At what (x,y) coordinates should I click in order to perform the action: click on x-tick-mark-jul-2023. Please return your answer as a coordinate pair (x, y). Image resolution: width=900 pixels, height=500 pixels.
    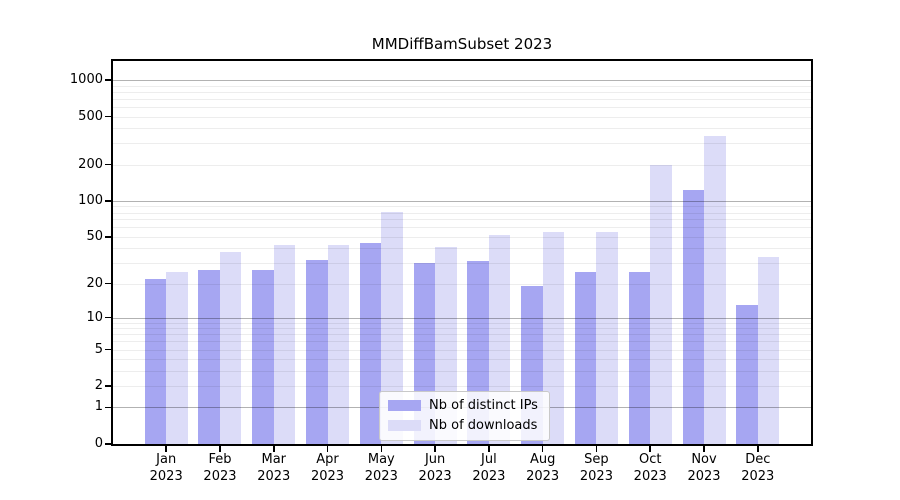
    Looking at the image, I should click on (489, 448).